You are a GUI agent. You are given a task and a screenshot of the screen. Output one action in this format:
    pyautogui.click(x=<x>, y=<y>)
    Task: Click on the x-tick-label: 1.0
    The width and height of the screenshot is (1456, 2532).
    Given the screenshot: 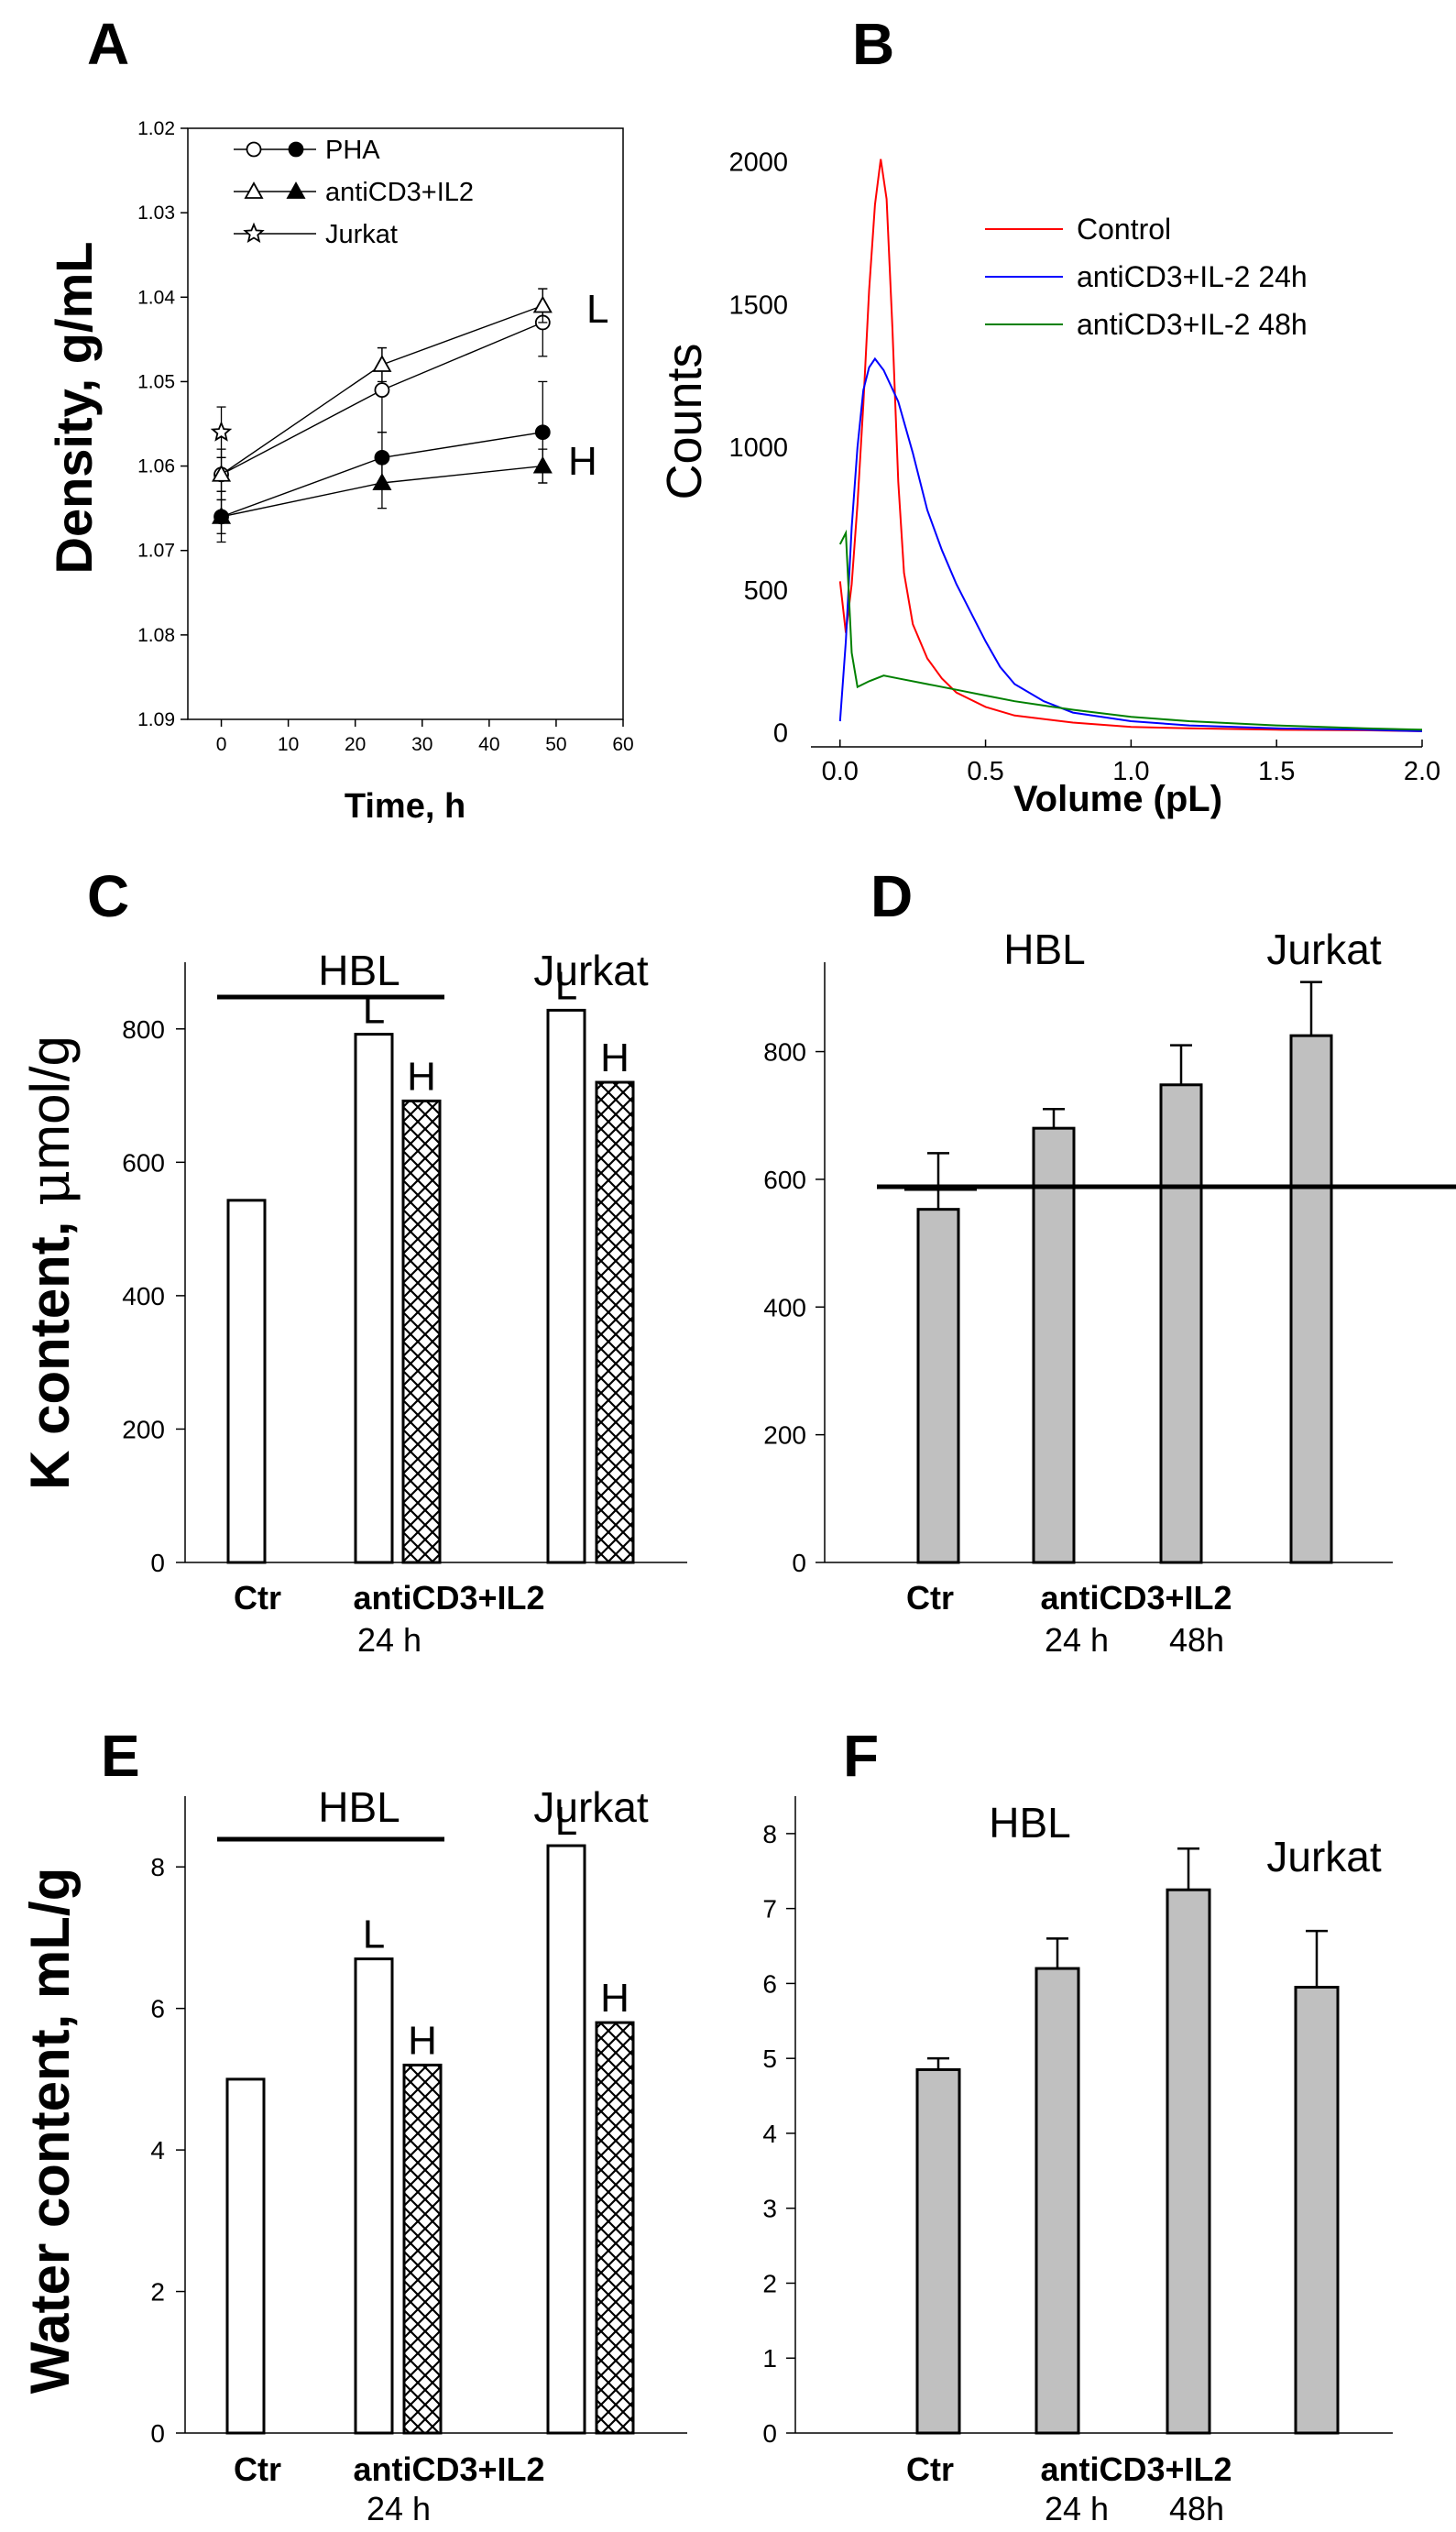 What is the action you would take?
    pyautogui.click(x=1130, y=771)
    